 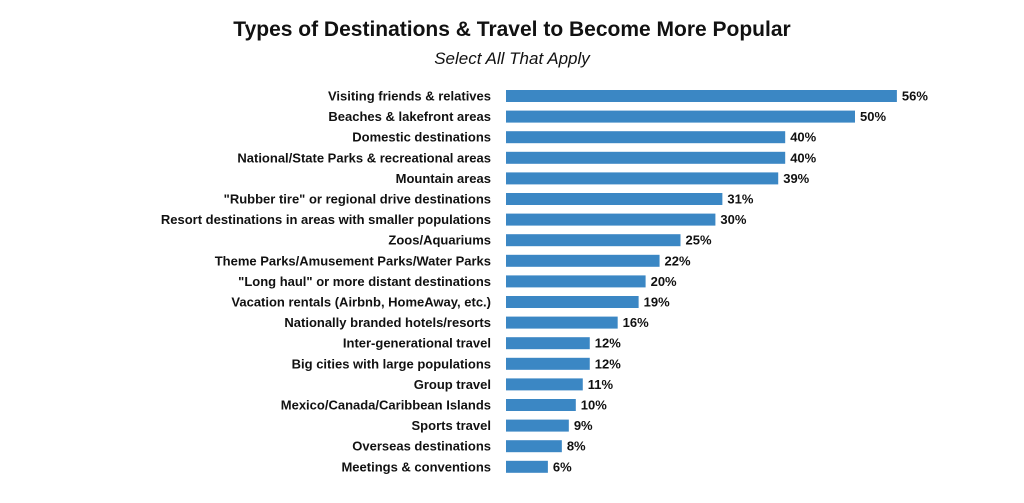 What do you see at coordinates (601, 384) in the screenshot?
I see `value-label: 11%` at bounding box center [601, 384].